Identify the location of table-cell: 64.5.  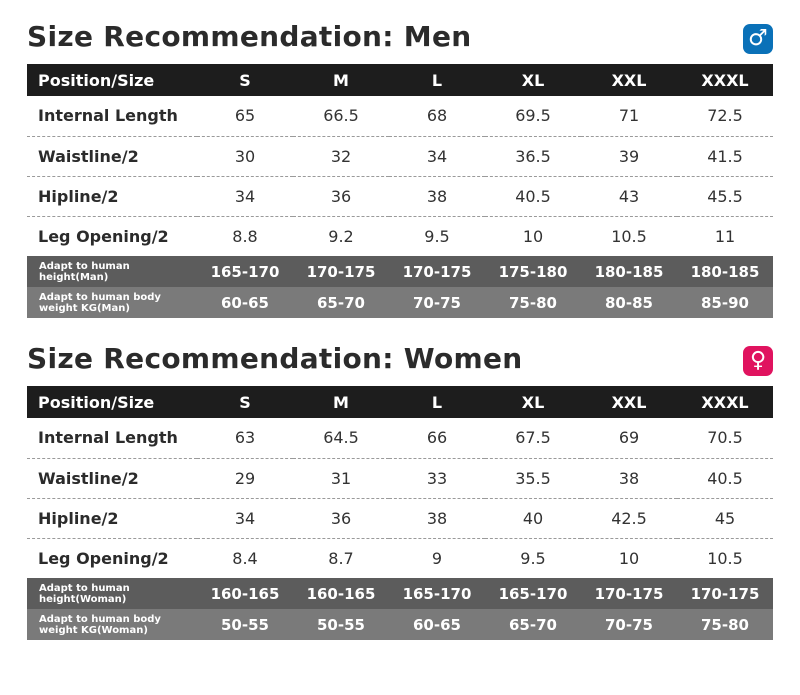
(341, 438).